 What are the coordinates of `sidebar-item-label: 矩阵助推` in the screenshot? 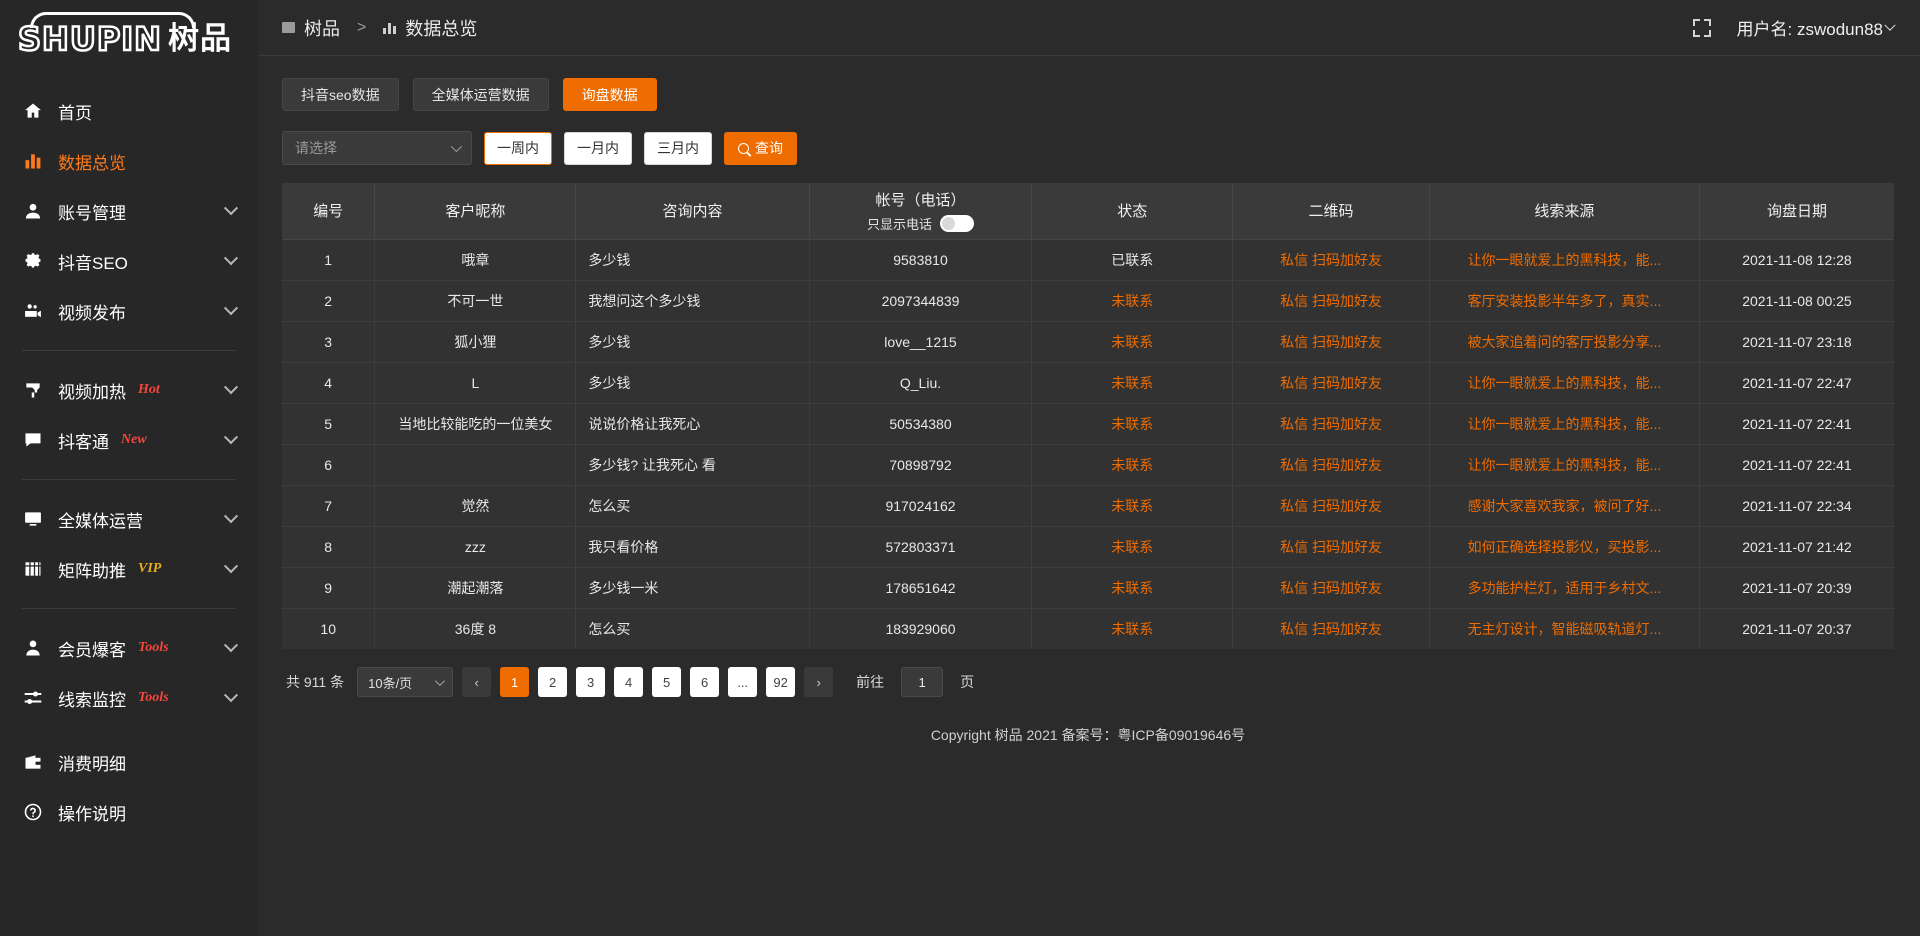 It's located at (92, 571).